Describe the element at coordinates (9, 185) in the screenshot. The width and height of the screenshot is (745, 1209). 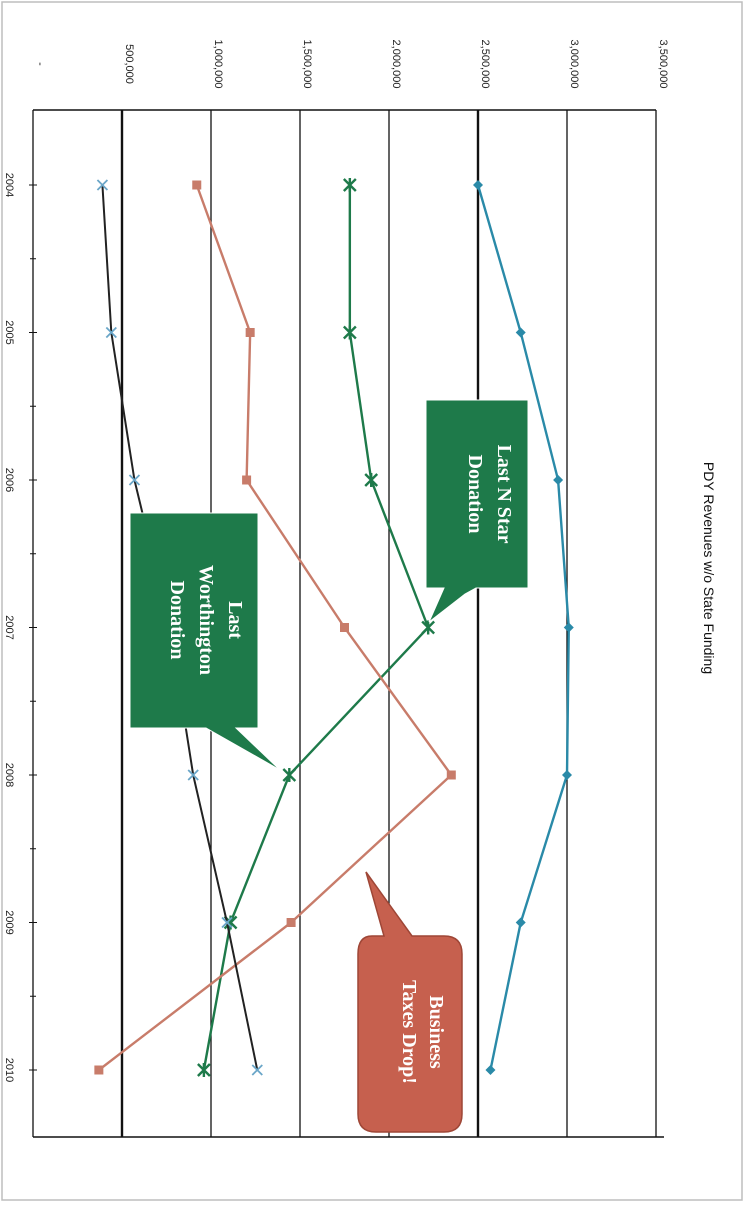
I see `x-tick-label: 2004` at that location.